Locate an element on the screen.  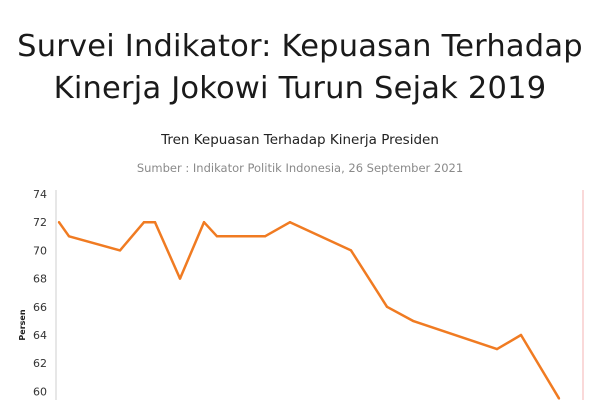
y-tick-label: 60 is located at coordinates (40, 391).